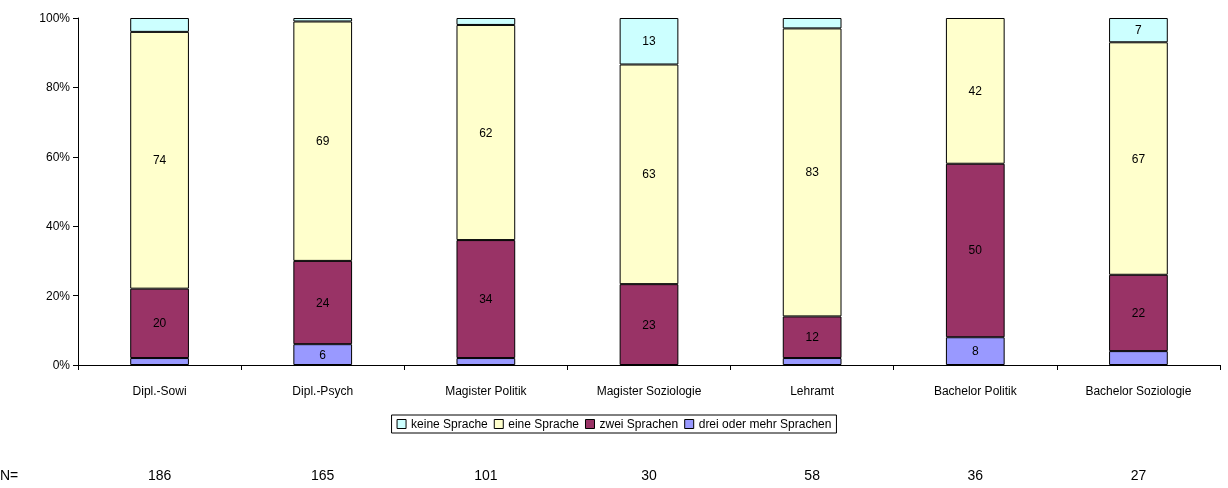  Describe the element at coordinates (975, 351) in the screenshot. I see `data-label: 8` at that location.